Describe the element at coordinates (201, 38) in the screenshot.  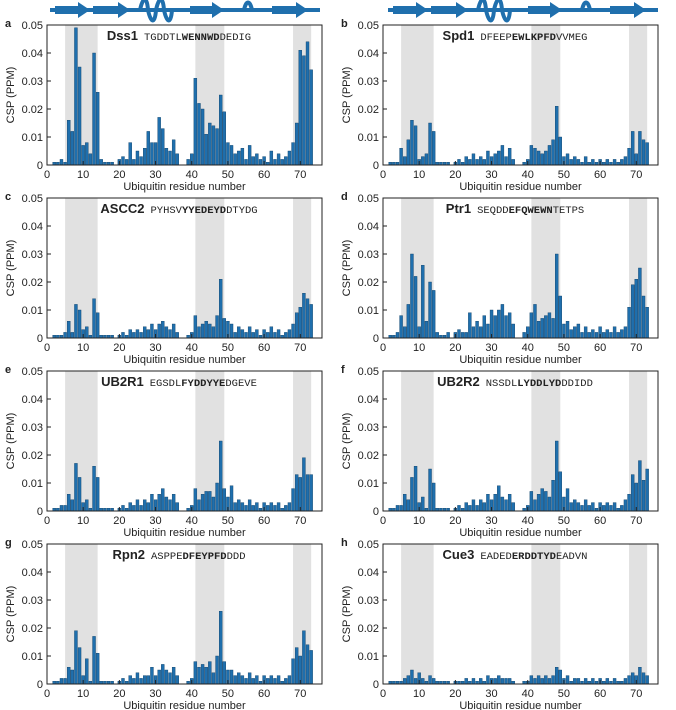
I see `sequence-motif: WENNWD` at that location.